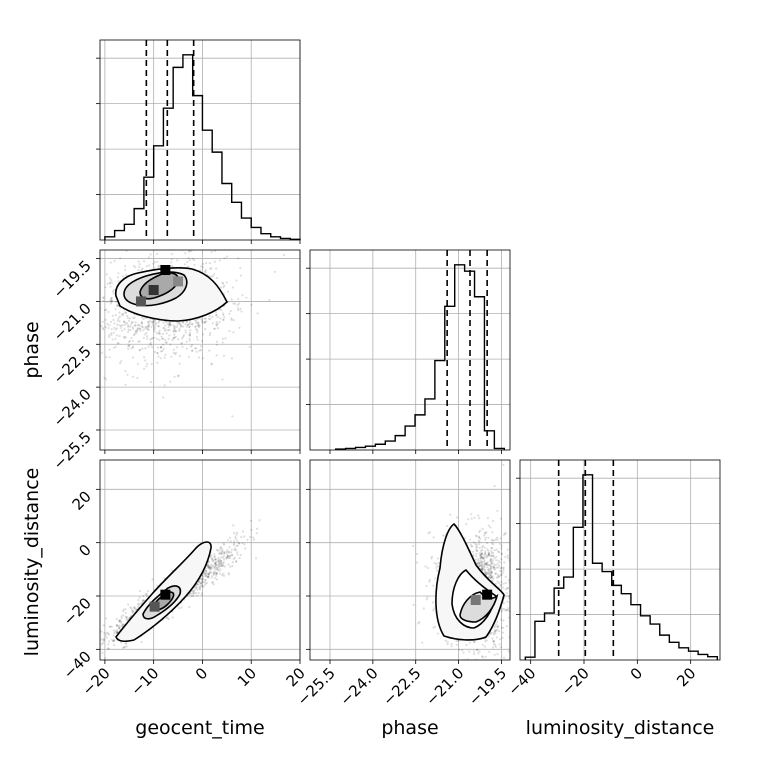 The image size is (760, 760). I want to click on panel-hist-luminosity-distance: −40 −20 0 20, so click(612, 579).